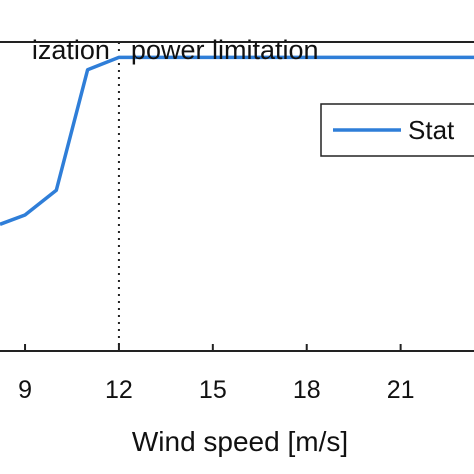  Describe the element at coordinates (225, 50) in the screenshot. I see `region-label-right: power limitation` at that location.